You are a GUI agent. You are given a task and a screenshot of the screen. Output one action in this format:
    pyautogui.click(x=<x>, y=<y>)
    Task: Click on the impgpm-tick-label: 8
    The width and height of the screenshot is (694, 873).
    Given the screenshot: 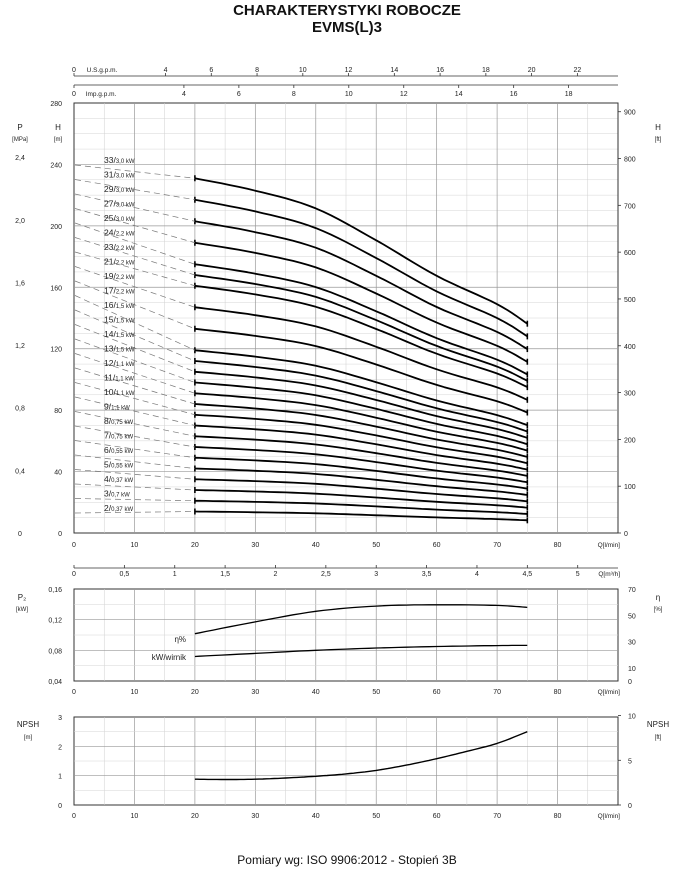 What is the action you would take?
    pyautogui.click(x=294, y=94)
    